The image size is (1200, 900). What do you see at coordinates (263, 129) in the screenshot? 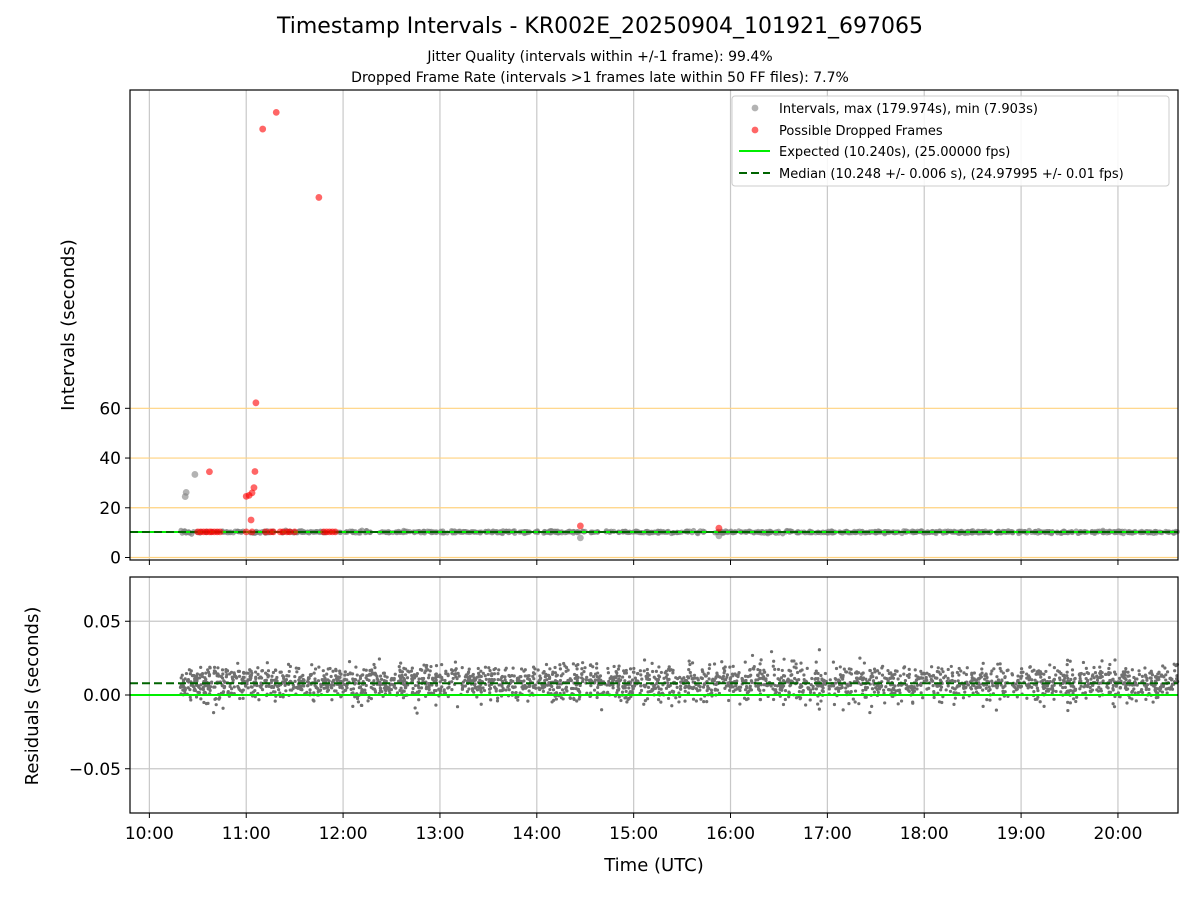
I see `dropped-frame-point` at bounding box center [263, 129].